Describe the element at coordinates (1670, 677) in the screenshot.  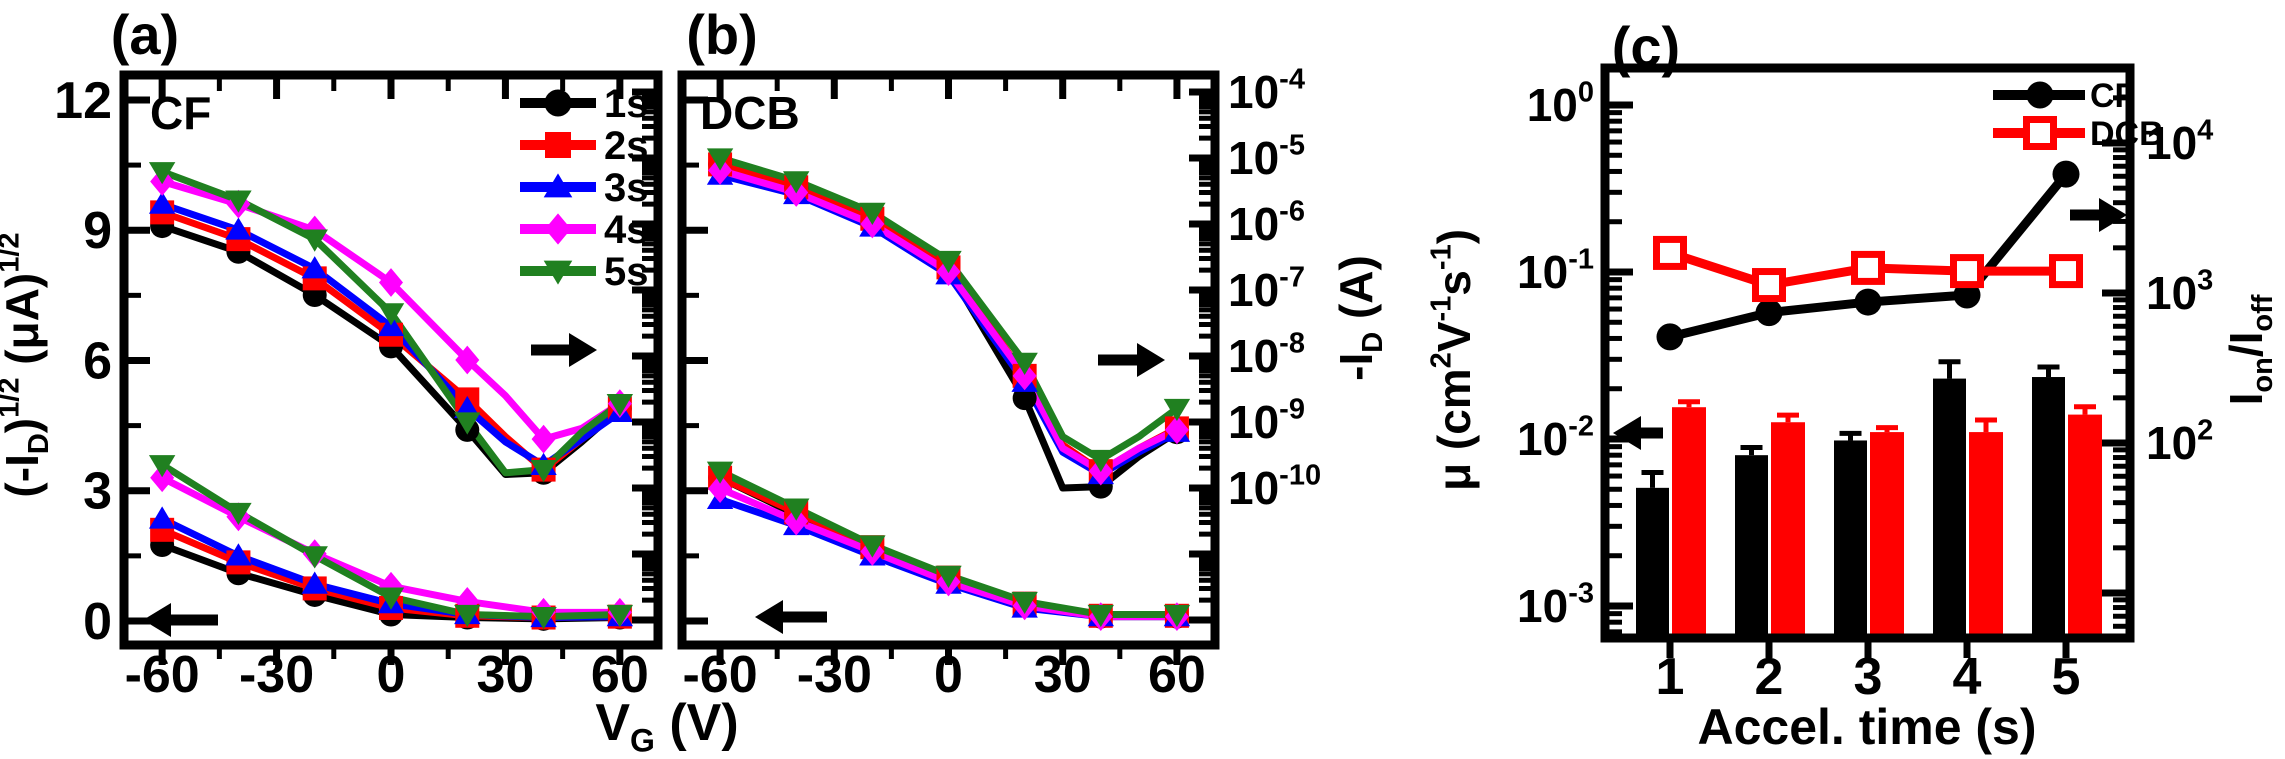
I see `x-tick-label: 1` at that location.